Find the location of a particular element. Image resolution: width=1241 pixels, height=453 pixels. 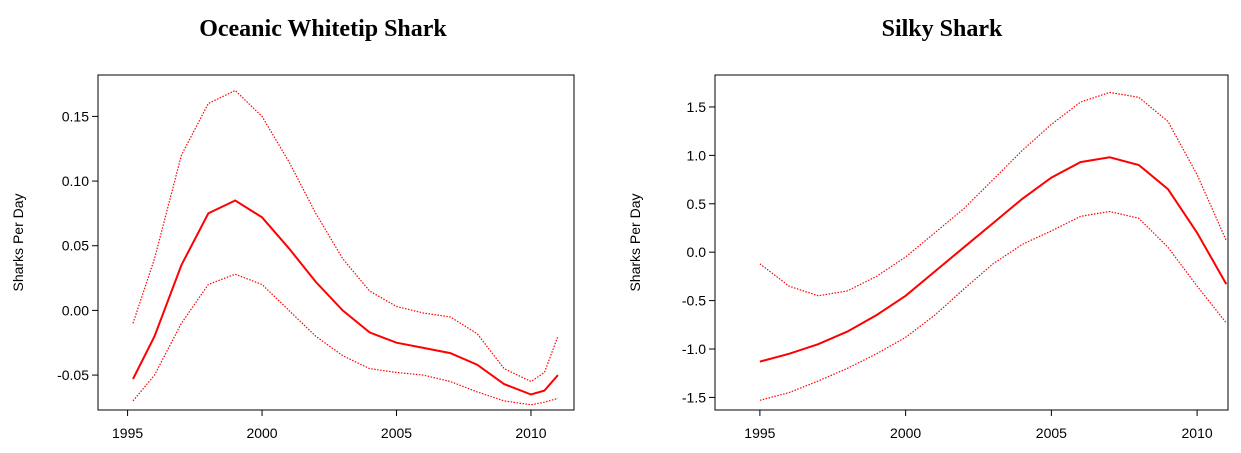

y-tick-label: 0.15 is located at coordinates (75, 116).